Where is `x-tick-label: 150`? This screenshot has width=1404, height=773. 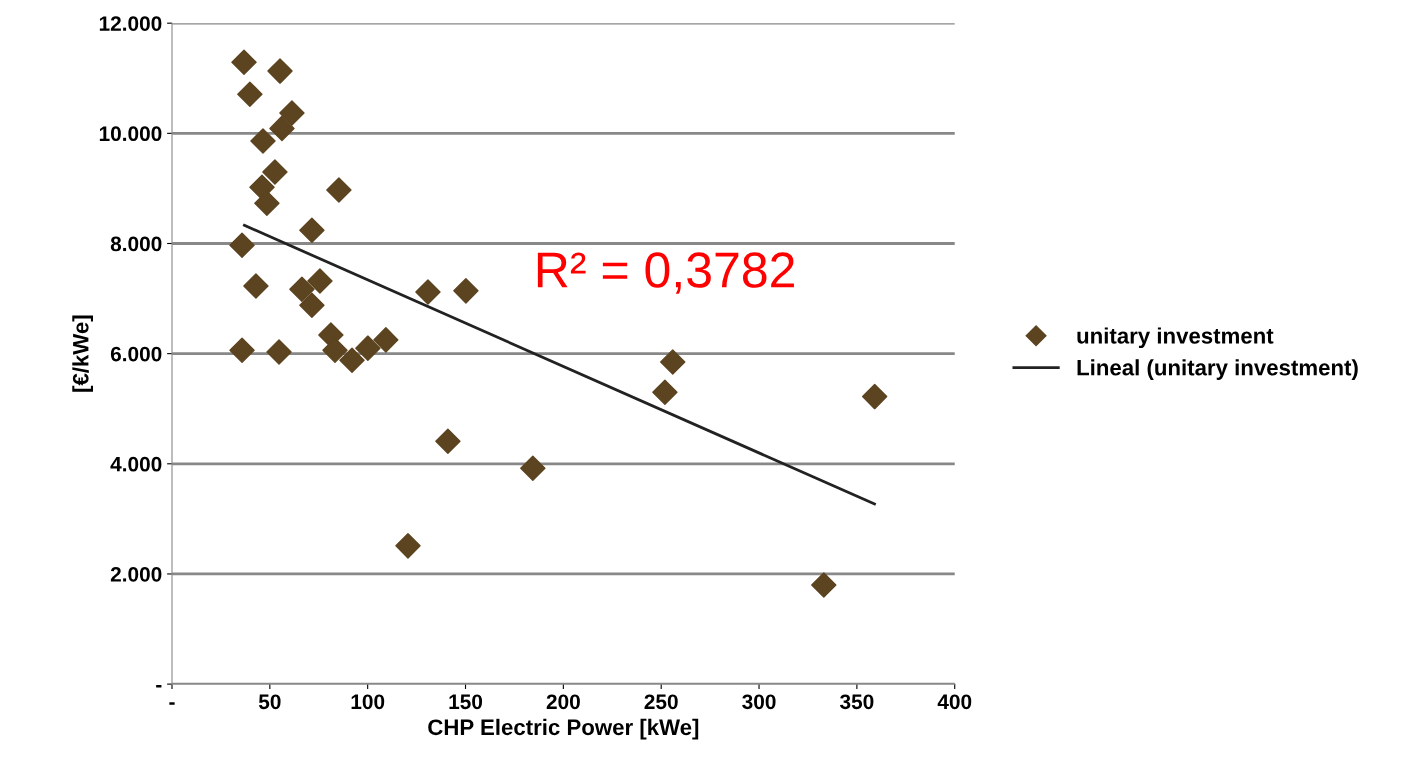
x-tick-label: 150 is located at coordinates (466, 702).